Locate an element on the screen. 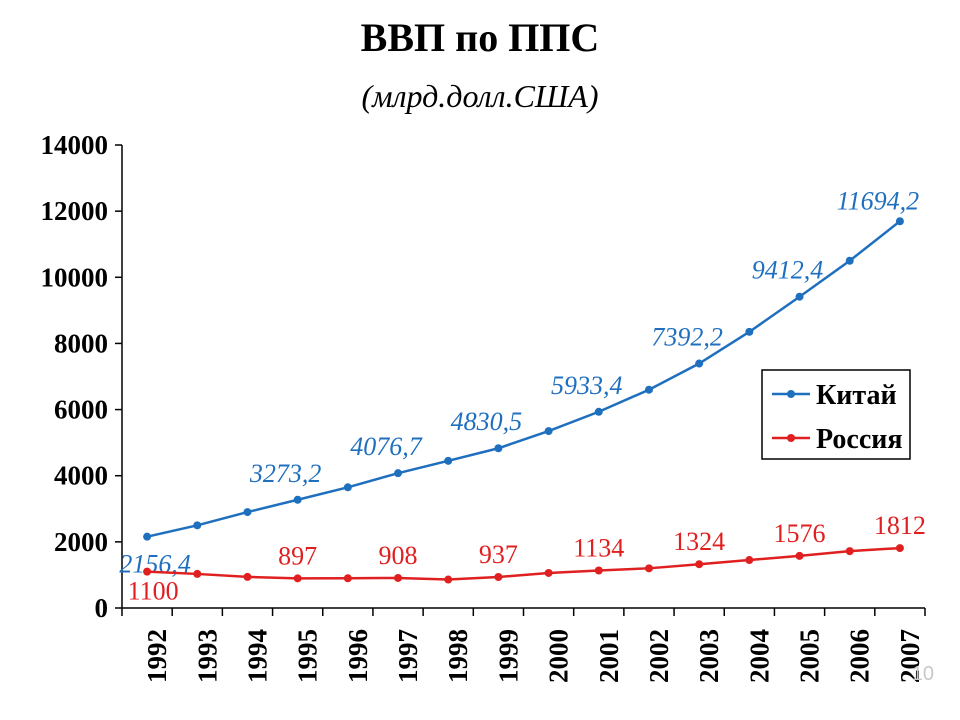  x-tick-label: 1999 is located at coordinates (508, 656).